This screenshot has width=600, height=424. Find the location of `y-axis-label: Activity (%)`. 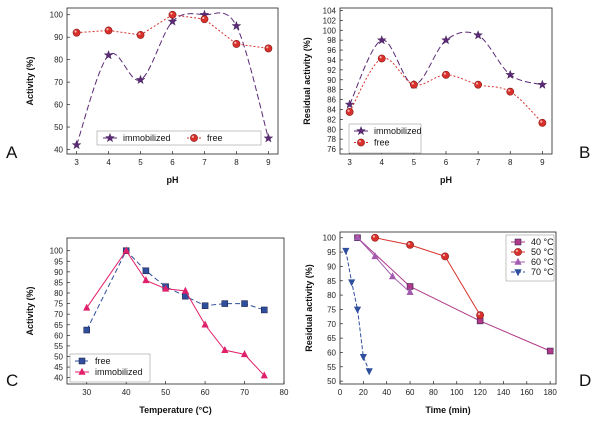

y-axis-label: Activity (%) is located at coordinates (30, 80).